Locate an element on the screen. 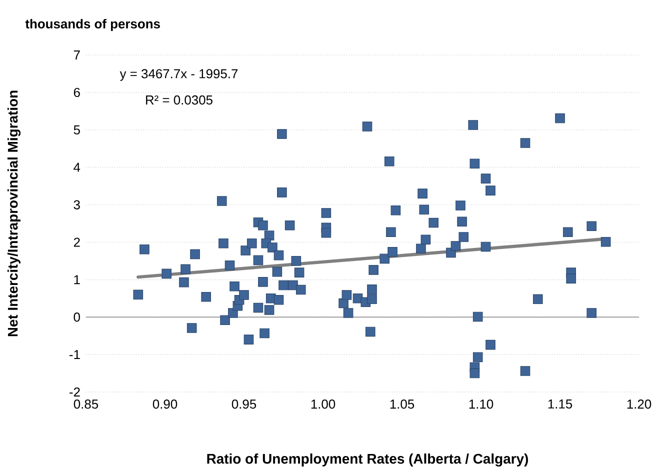 This screenshot has height=474, width=668. x-tick-label: 1.20 is located at coordinates (639, 404).